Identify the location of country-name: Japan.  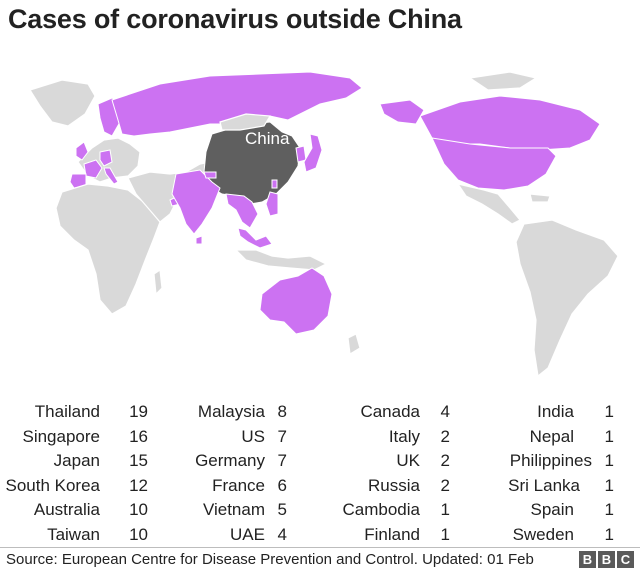
(76, 460).